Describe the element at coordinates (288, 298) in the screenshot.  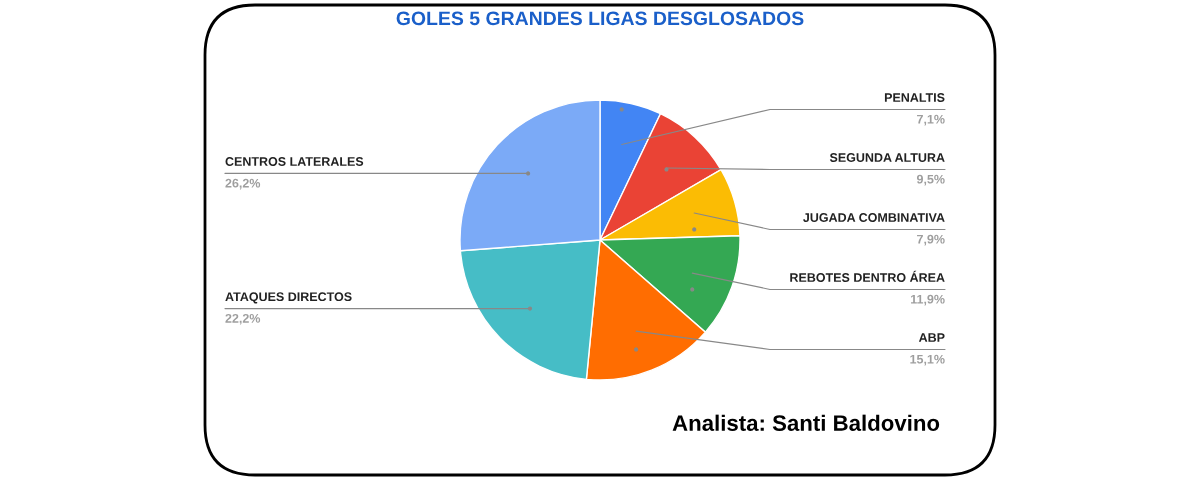
I see `slice-label: ATAQUES DIRECTOS` at that location.